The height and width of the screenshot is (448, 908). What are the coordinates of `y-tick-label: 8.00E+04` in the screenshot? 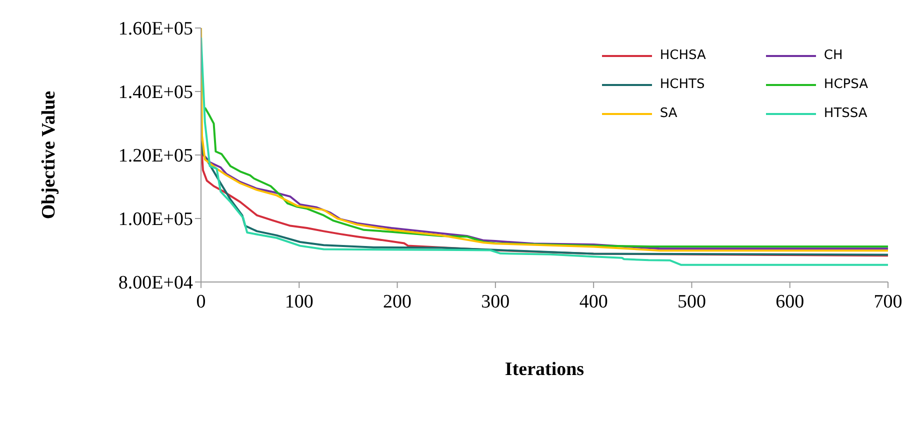 It's located at (156, 283).